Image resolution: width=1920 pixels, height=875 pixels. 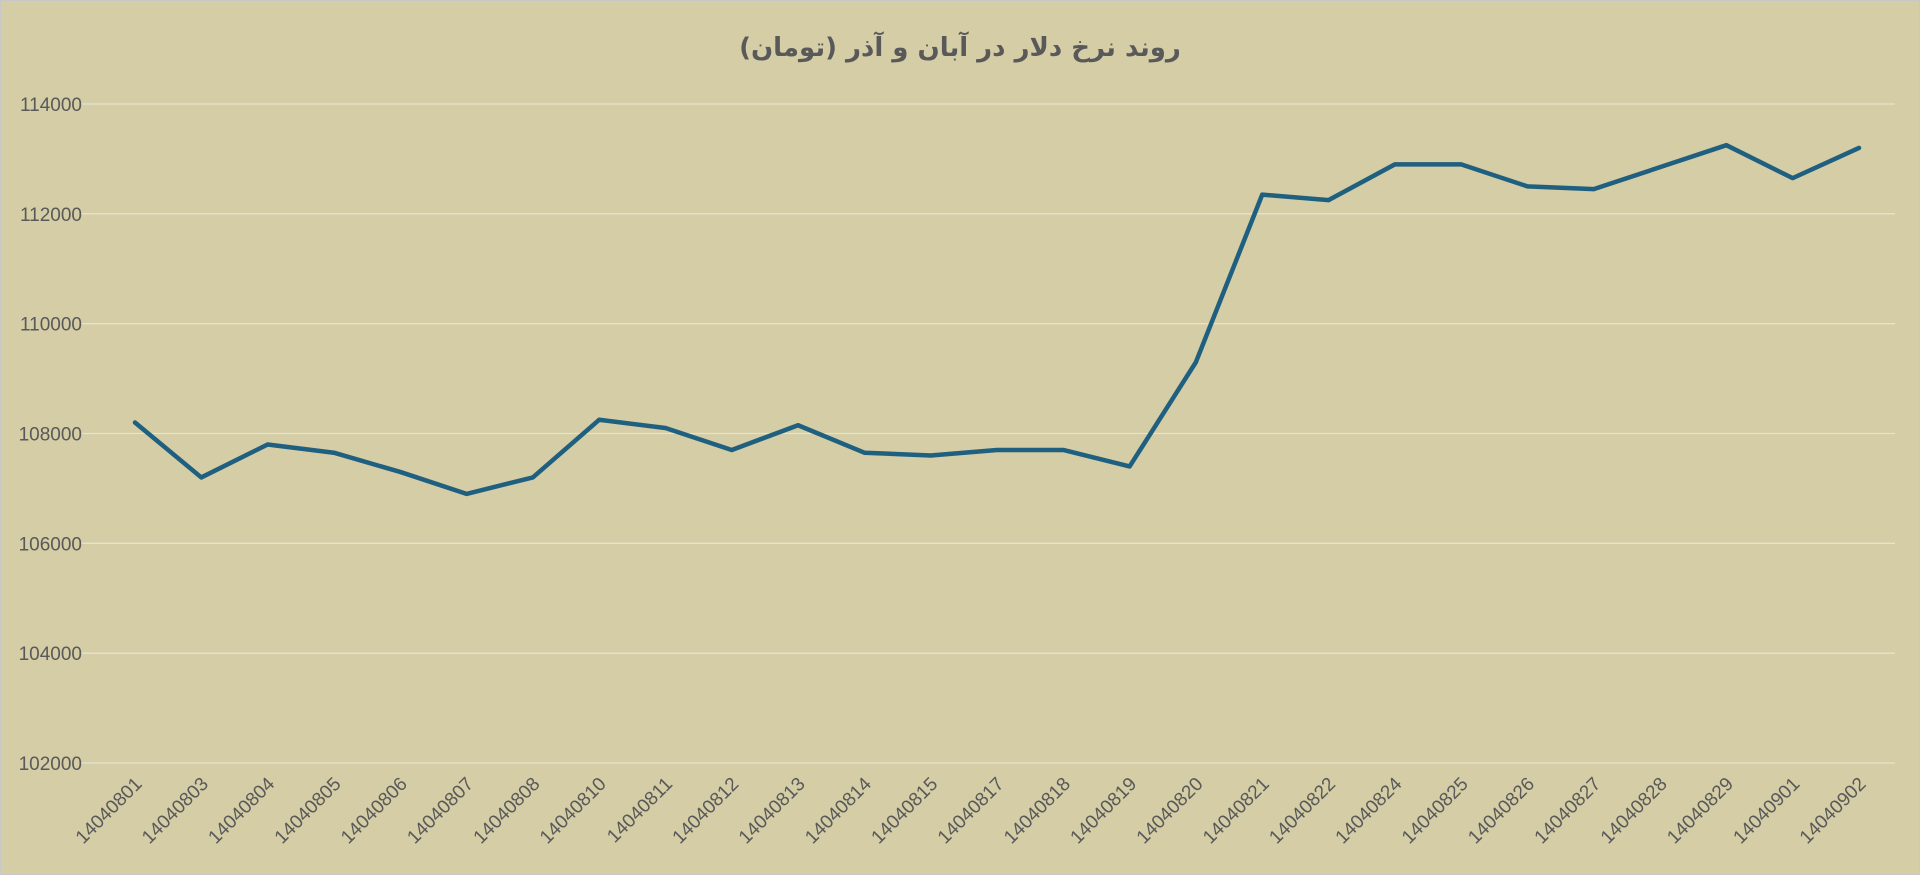 I want to click on y-tick-label: 108000, so click(x=50, y=435).